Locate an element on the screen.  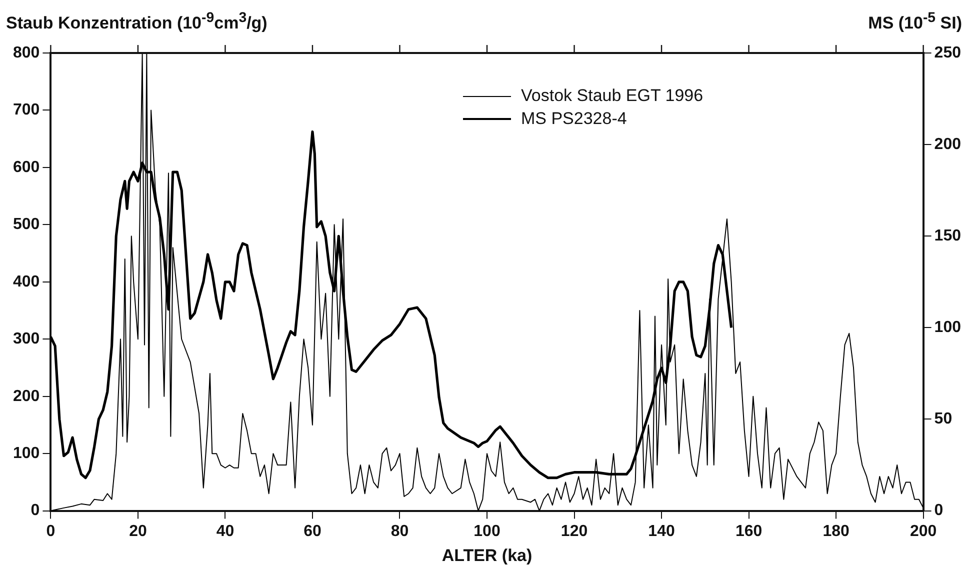
x-tick-label: 200 is located at coordinates (923, 531).